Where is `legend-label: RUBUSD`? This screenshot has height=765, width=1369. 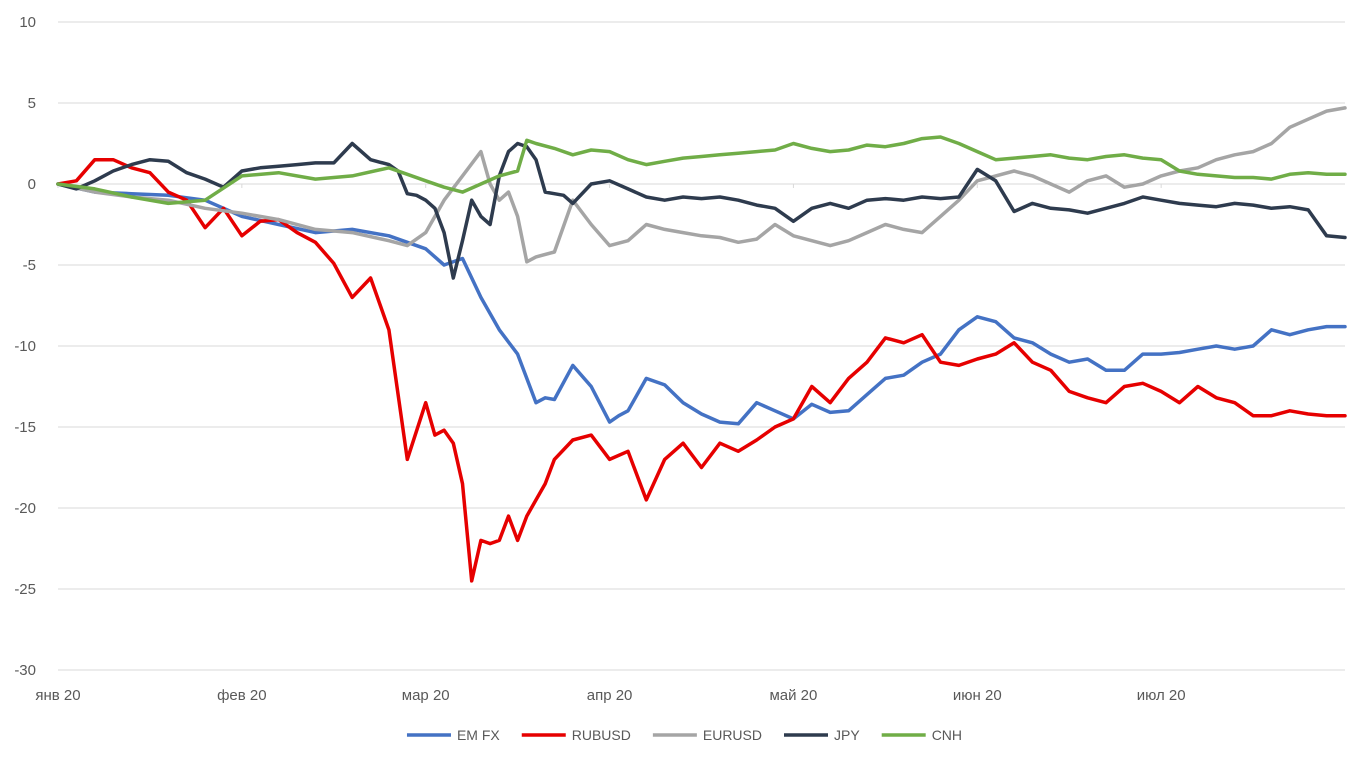
legend-label: RUBUSD is located at coordinates (601, 735).